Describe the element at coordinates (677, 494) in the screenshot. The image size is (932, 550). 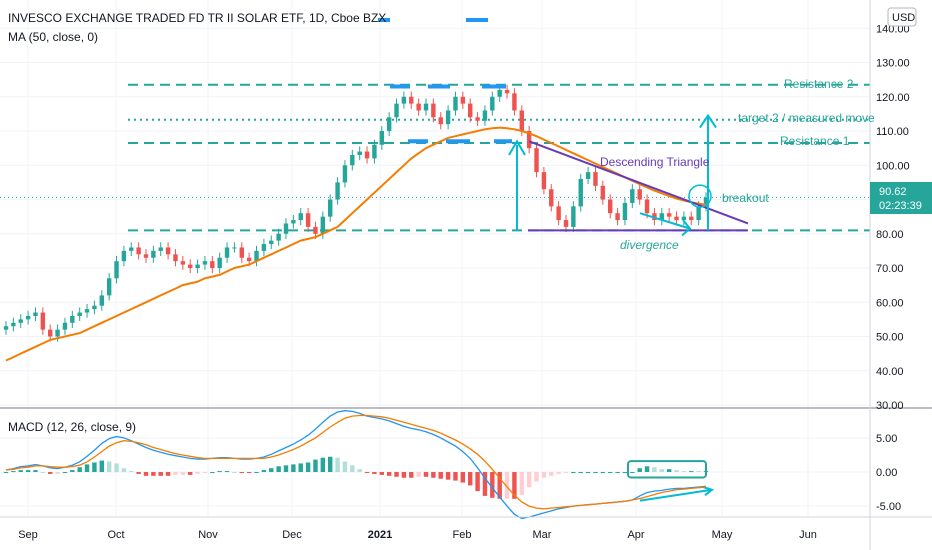
I see `macd-divergence-arrow` at that location.